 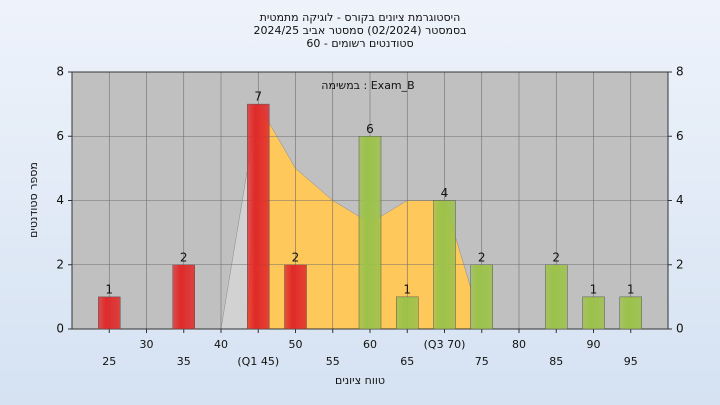 I want to click on x-tick-label: 85, so click(x=556, y=361).